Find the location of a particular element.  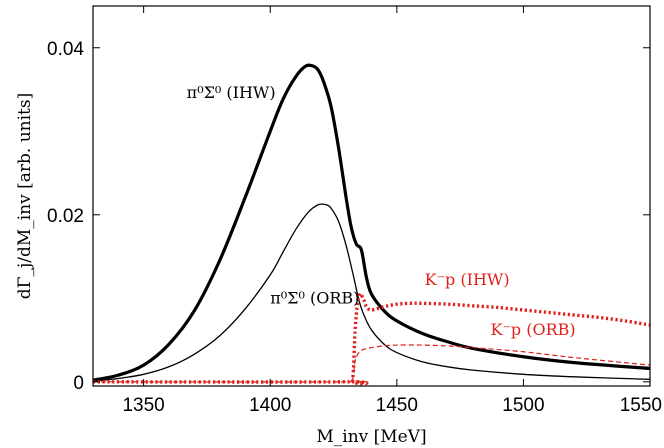

y-axis-label: dΓ_j/dM_inv [arb. units] is located at coordinates (25, 196).